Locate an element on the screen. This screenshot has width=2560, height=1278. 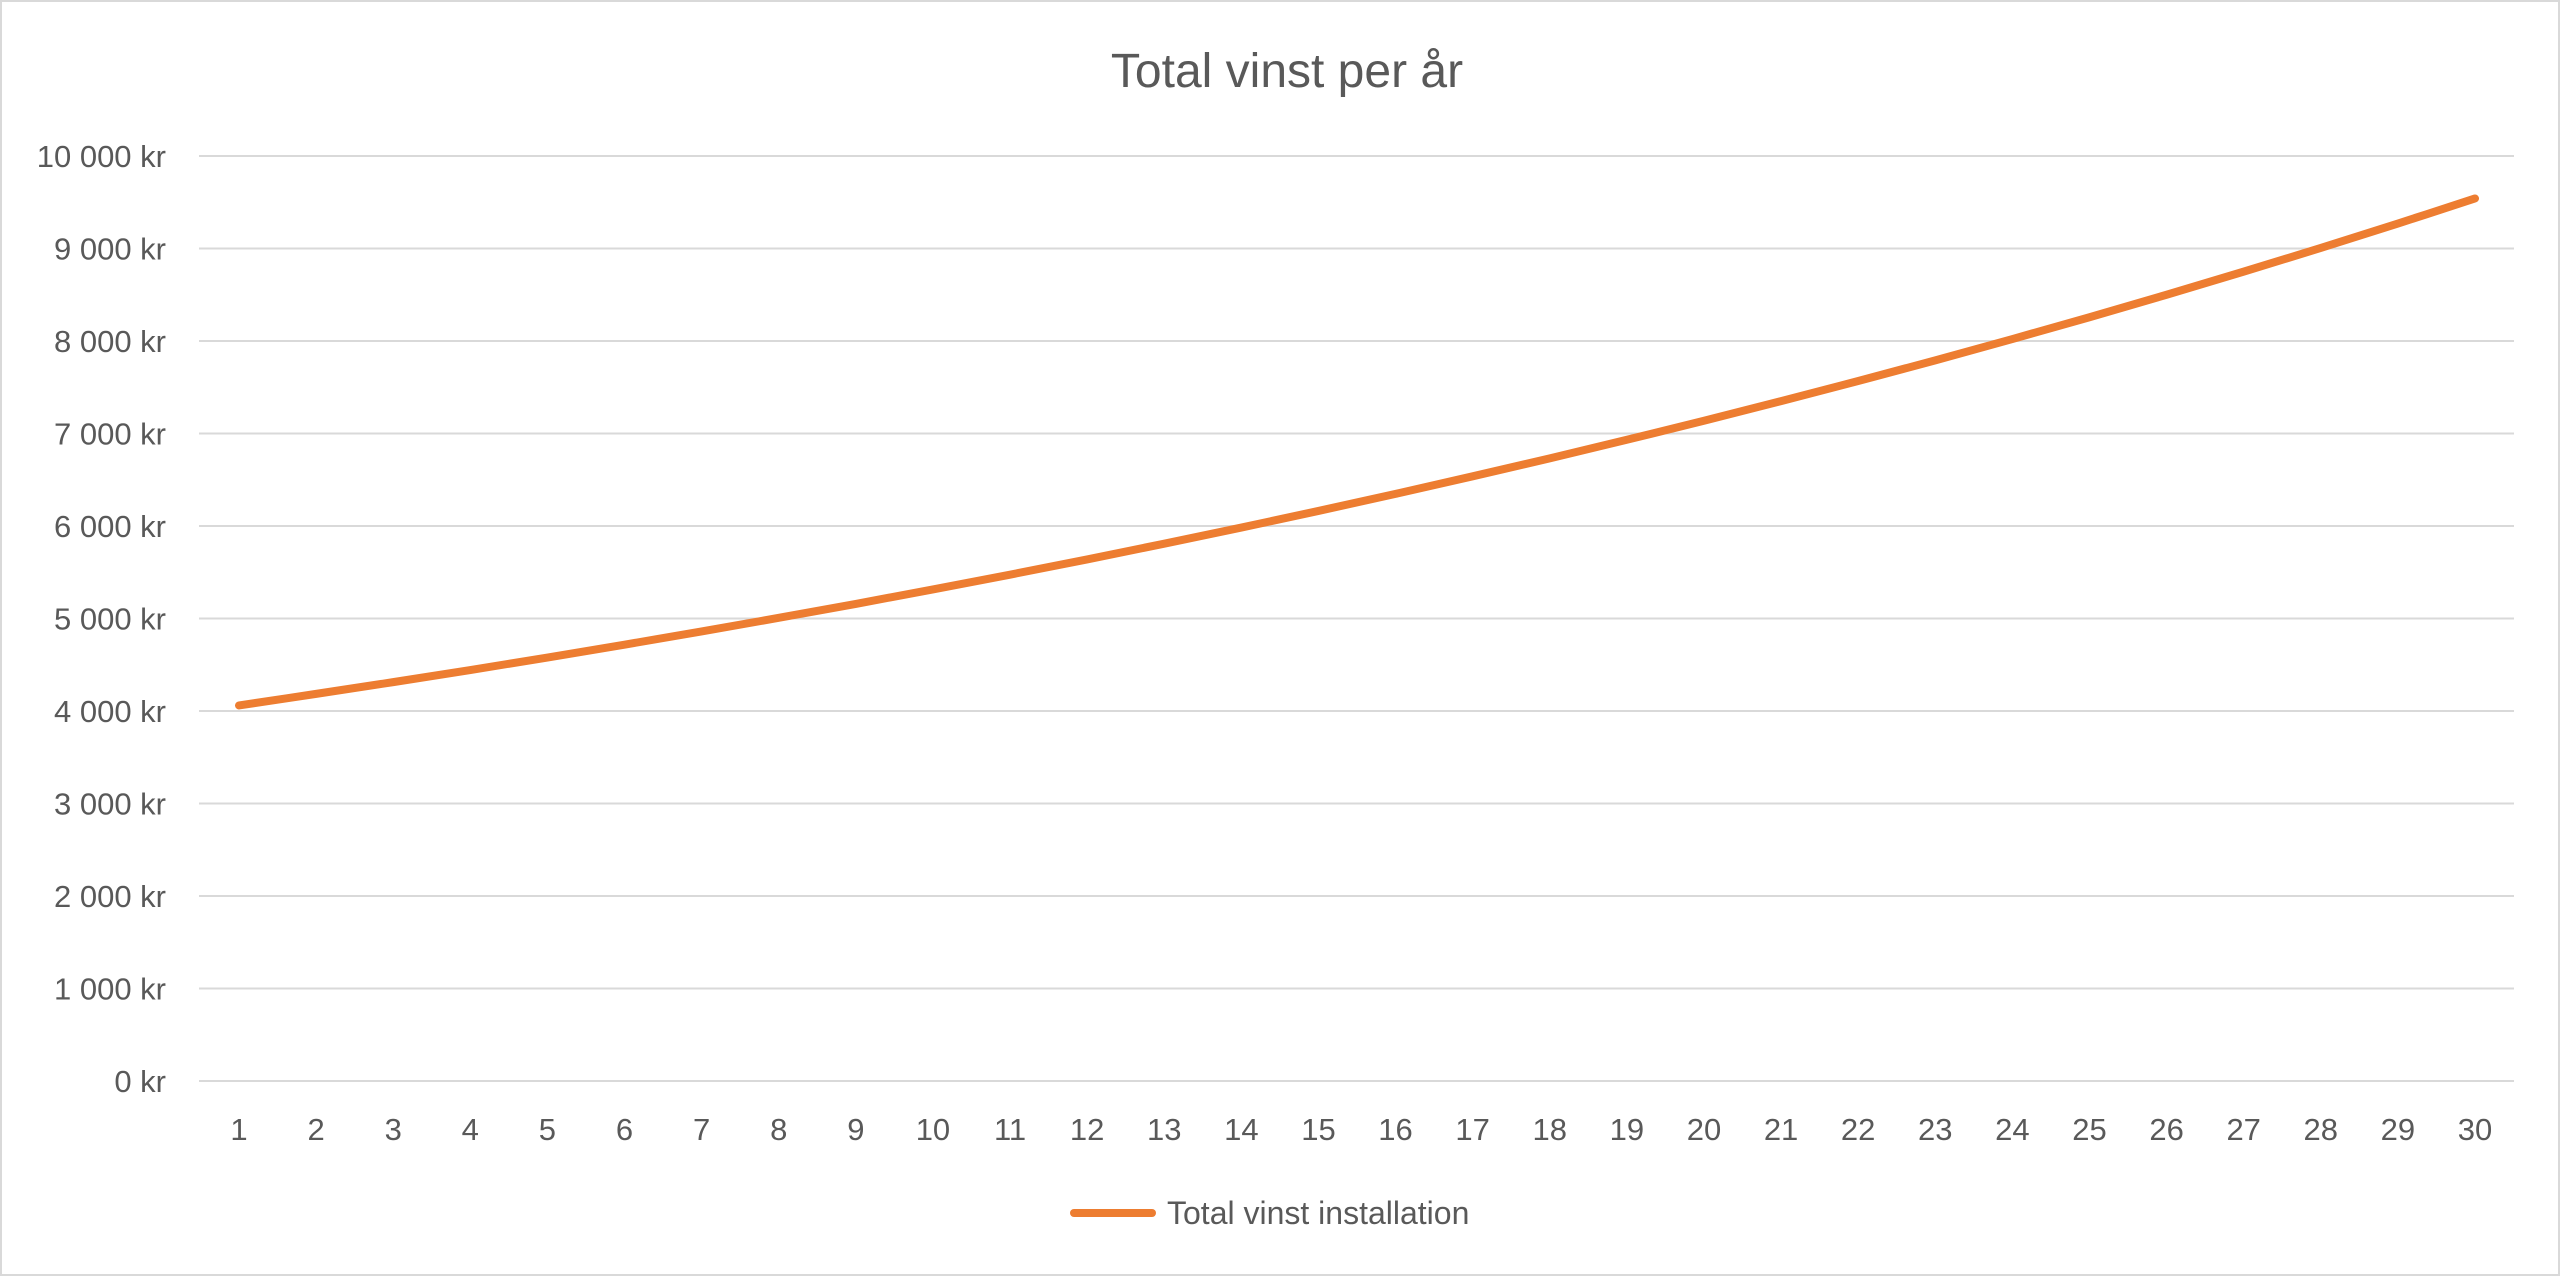
y-tick-label: 10 000 kr is located at coordinates (101, 156).